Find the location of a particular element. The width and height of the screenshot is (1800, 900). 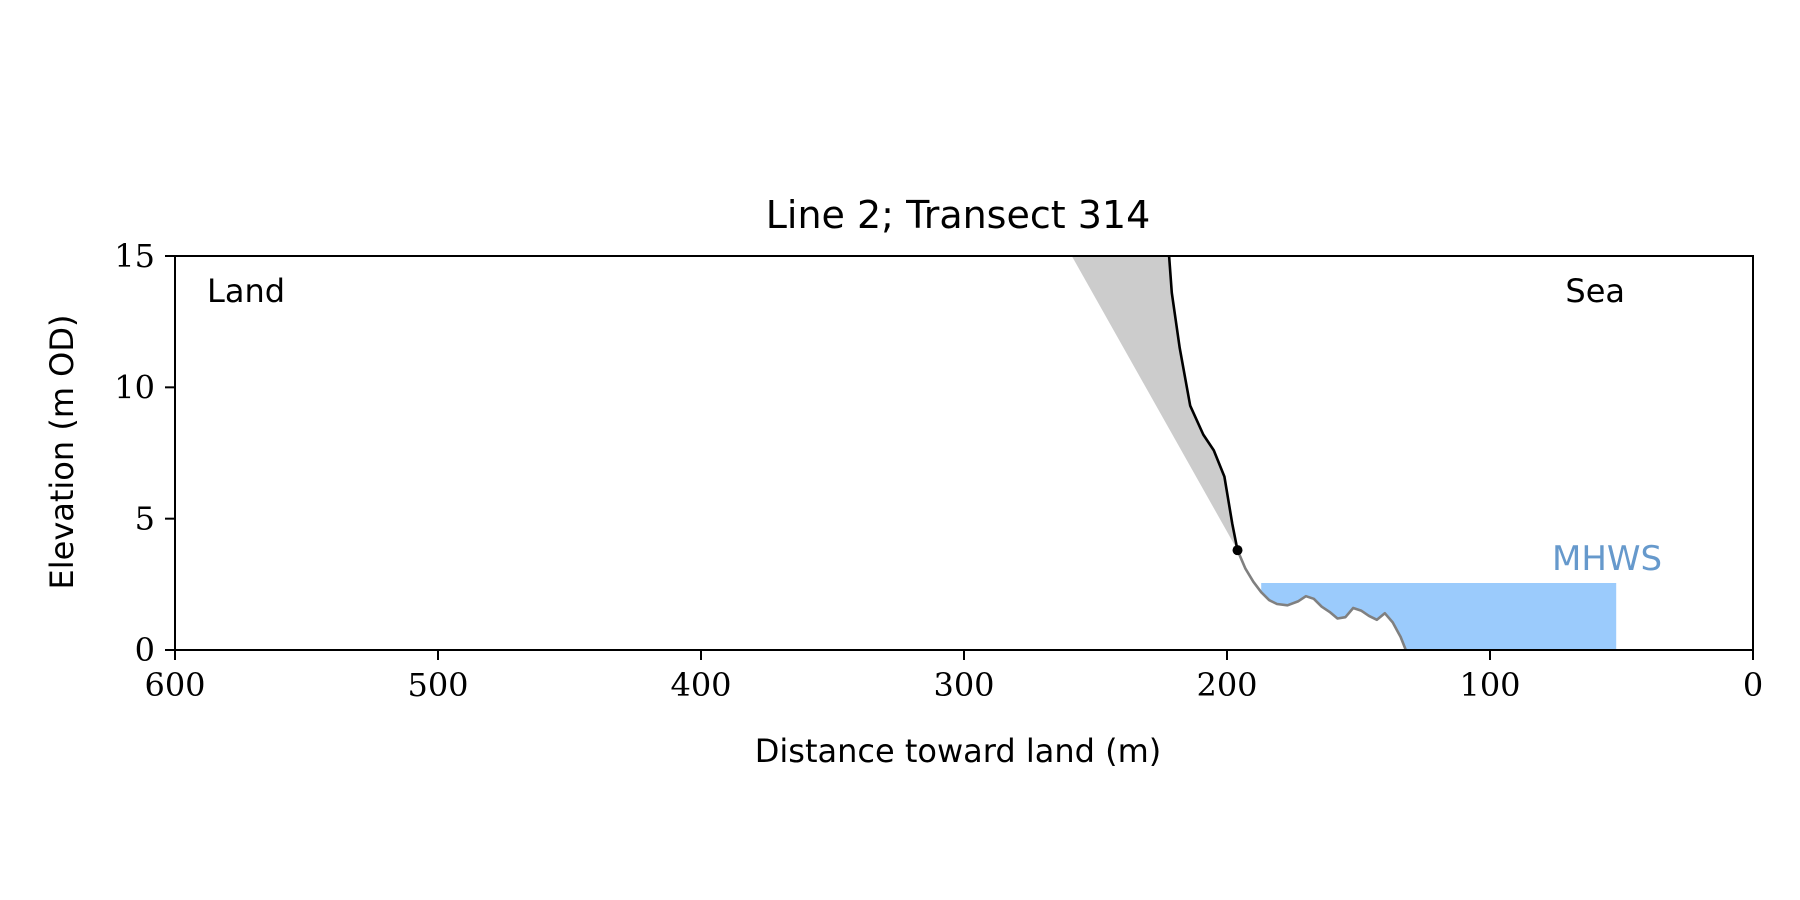

x-axis-label: Distance toward land (m) is located at coordinates (958, 751).